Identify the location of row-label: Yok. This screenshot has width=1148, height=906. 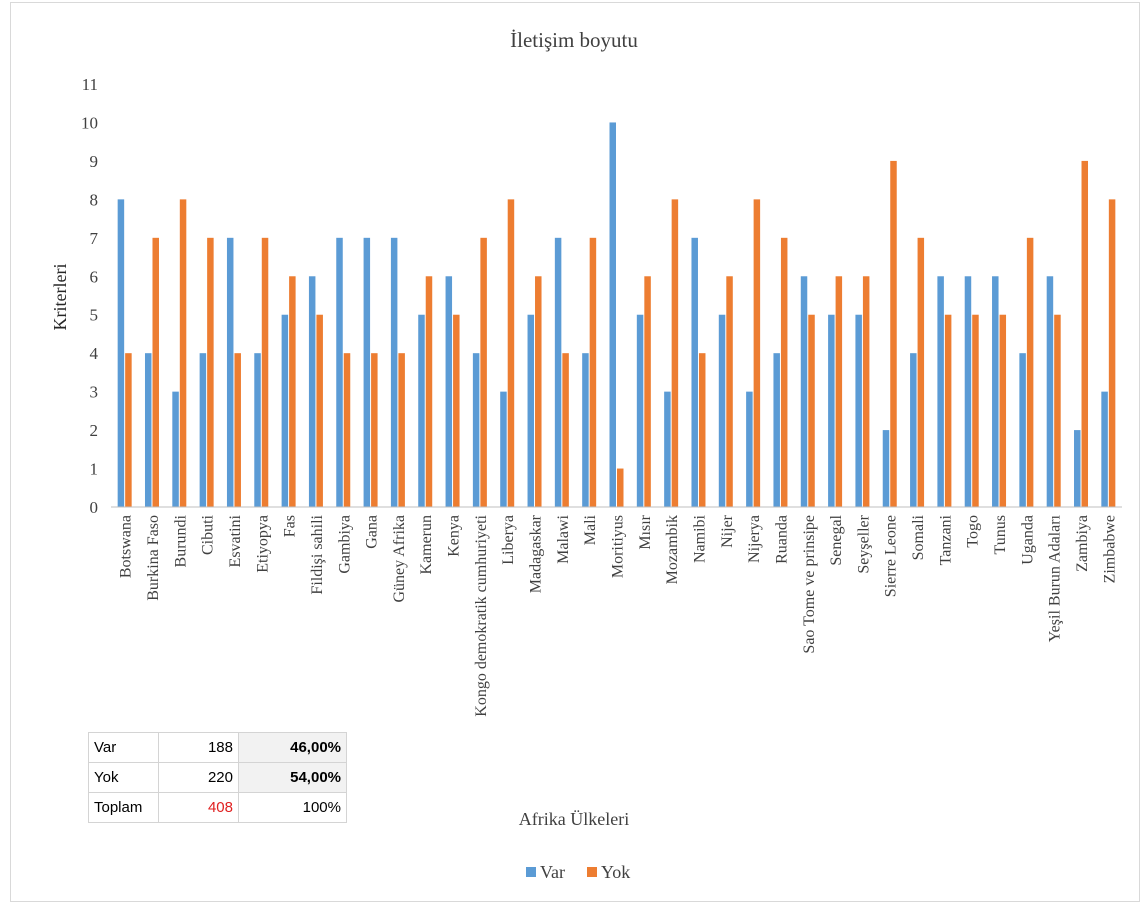
(123, 777).